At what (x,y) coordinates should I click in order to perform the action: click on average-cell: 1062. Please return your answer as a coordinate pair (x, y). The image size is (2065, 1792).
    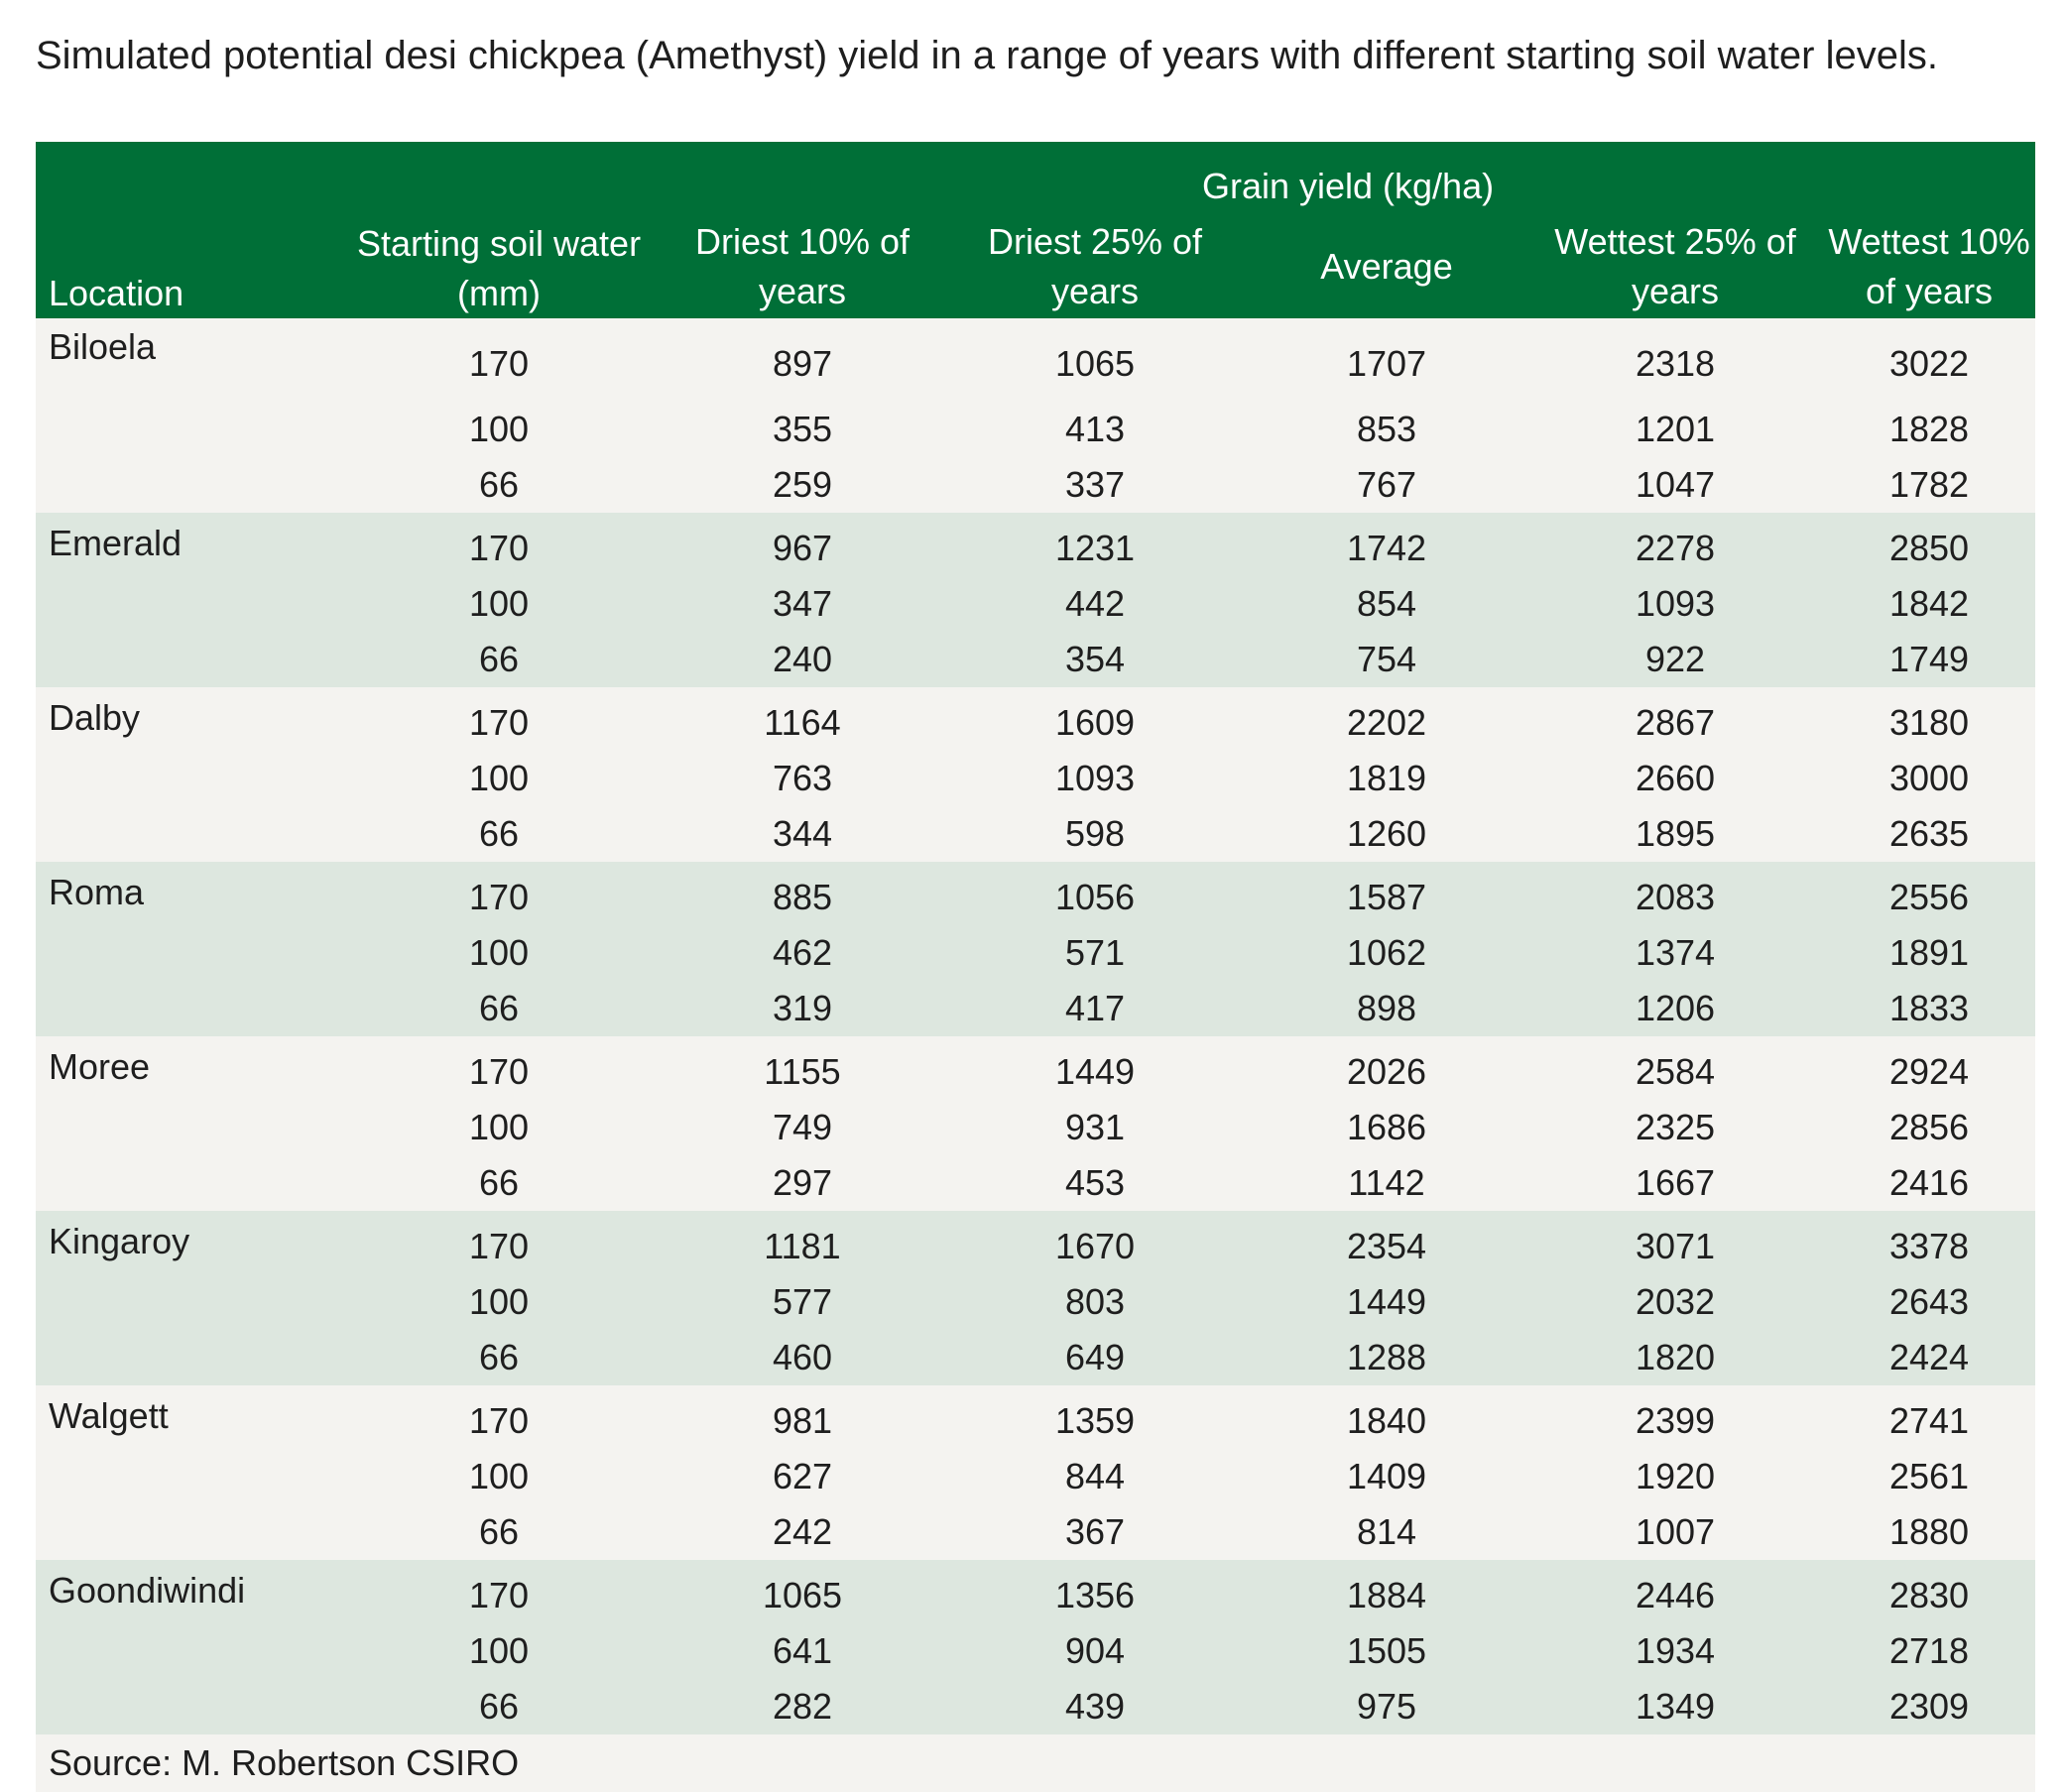
    Looking at the image, I should click on (1386, 953).